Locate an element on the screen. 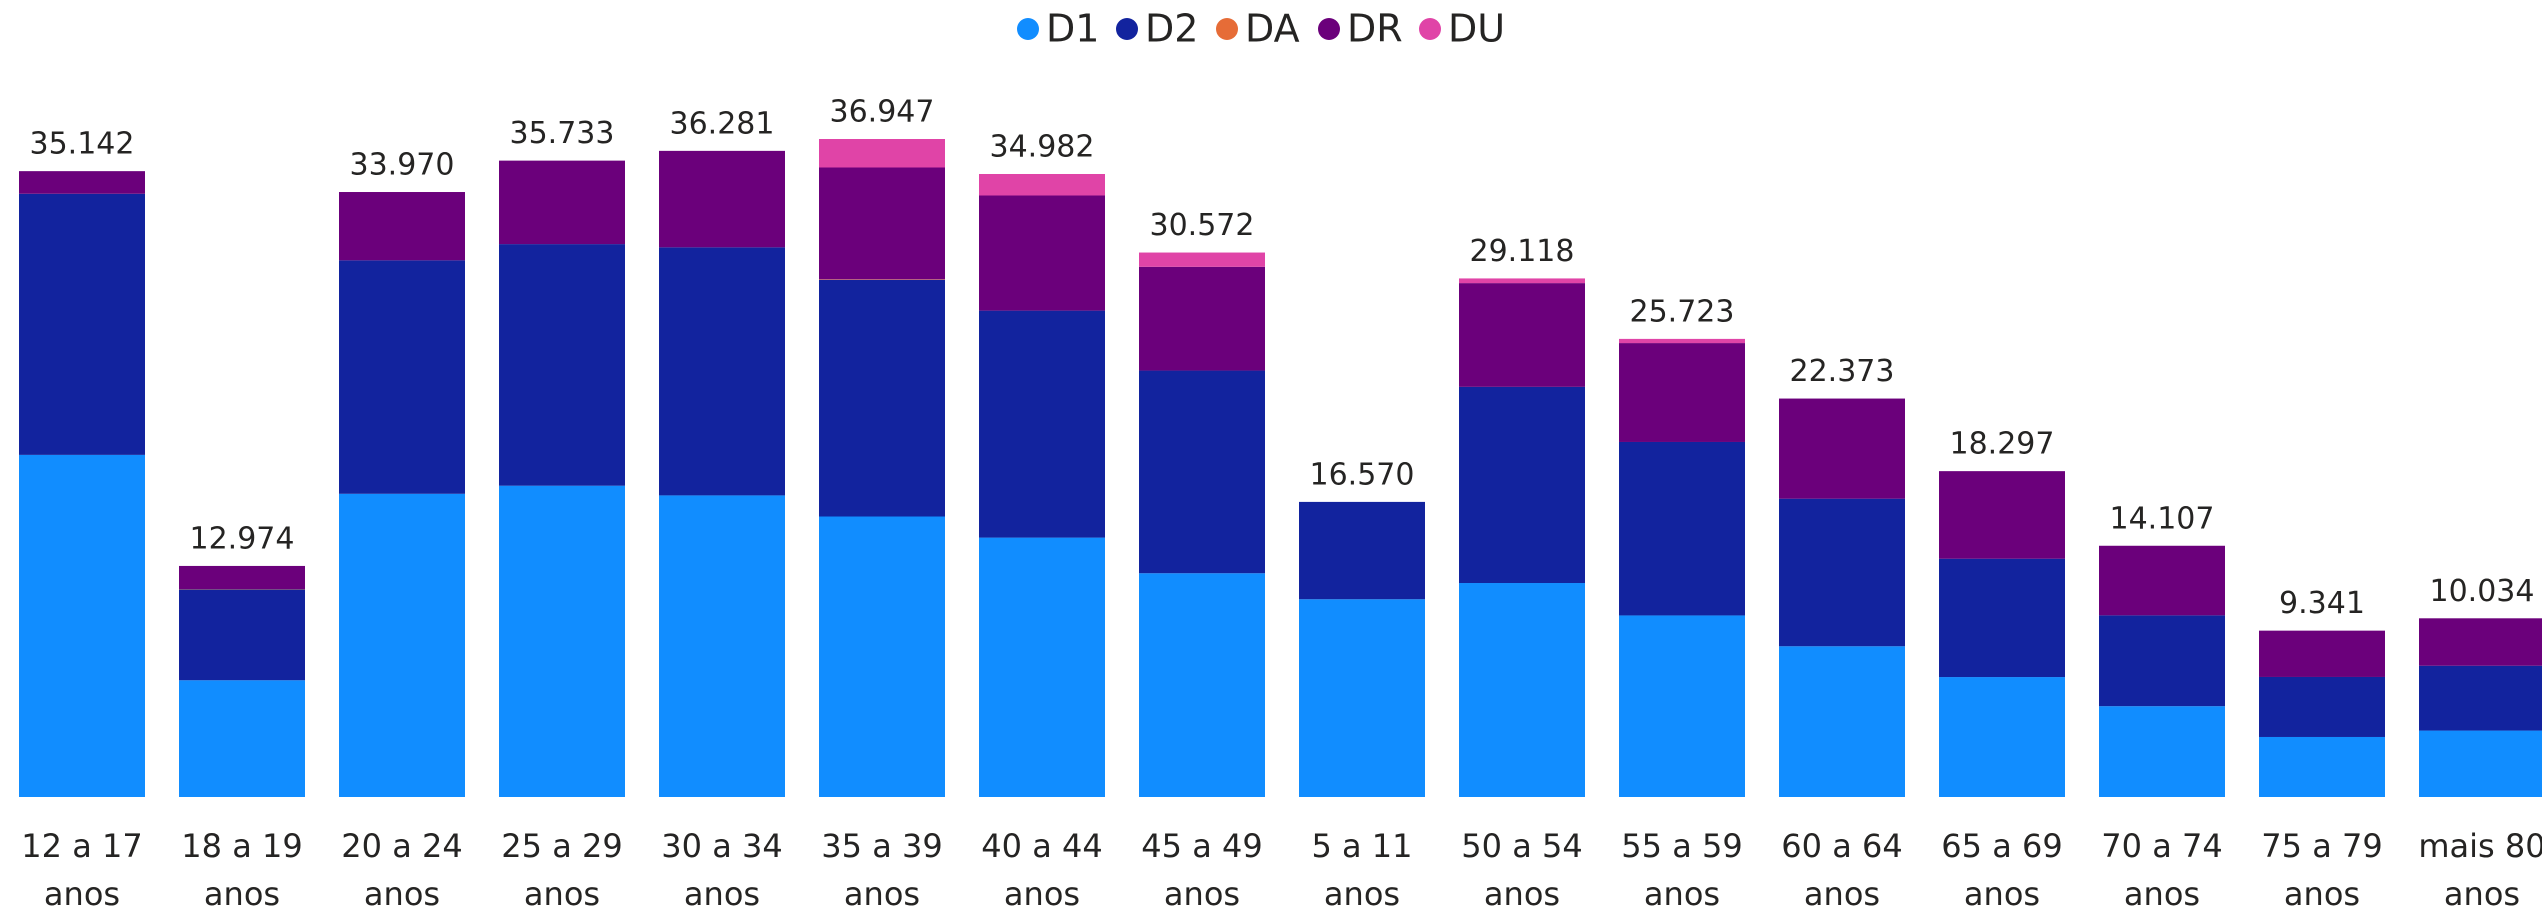 This screenshot has width=2542, height=914. legend-label: DR is located at coordinates (1375, 29).